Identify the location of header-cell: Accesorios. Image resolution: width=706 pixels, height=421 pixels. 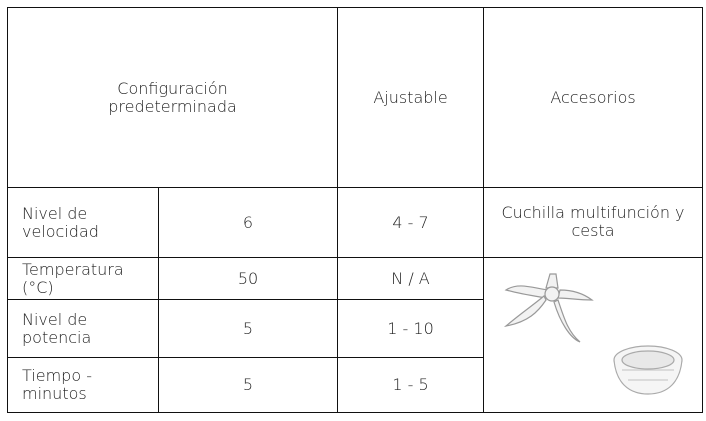
(593, 97).